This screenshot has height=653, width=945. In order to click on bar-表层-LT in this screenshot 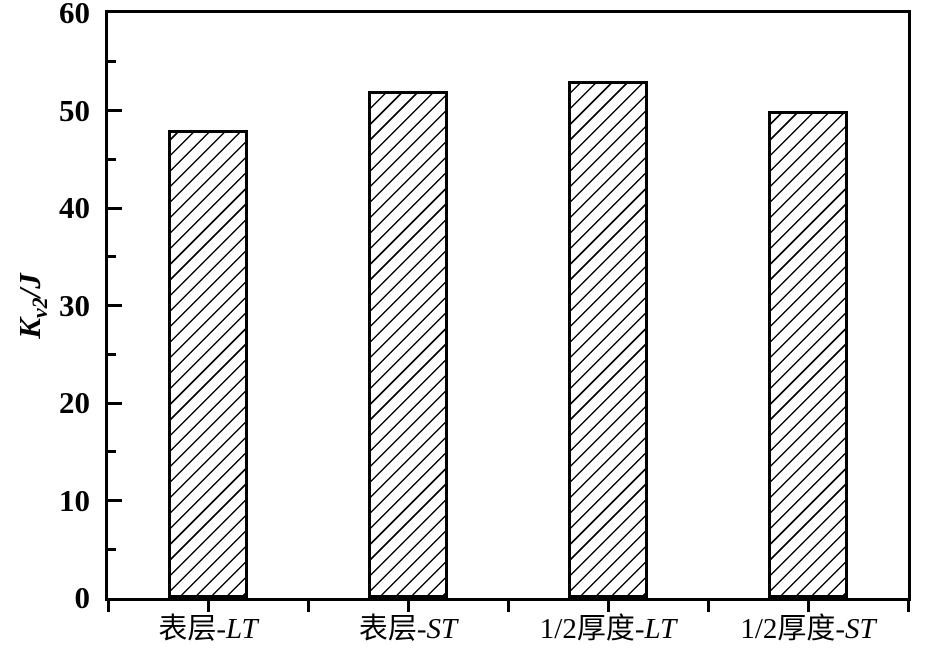, I will do `click(208, 364)`.